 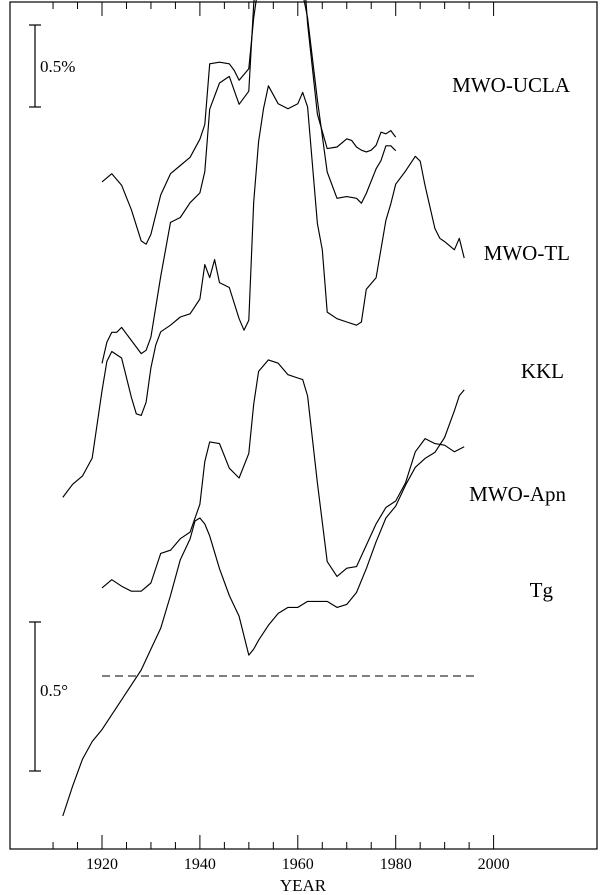 I want to click on x-axis-label: YEAR, so click(x=303, y=885).